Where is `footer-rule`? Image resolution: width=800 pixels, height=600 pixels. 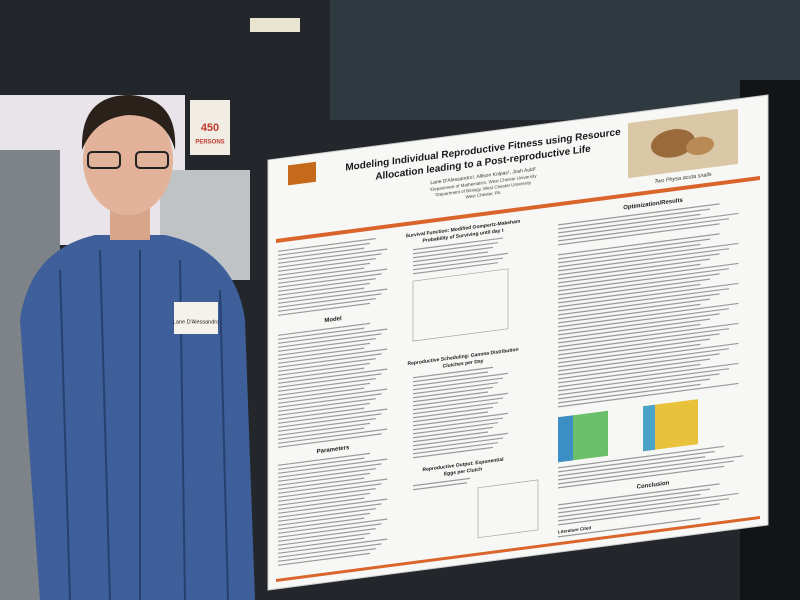 footer-rule is located at coordinates (518, 549).